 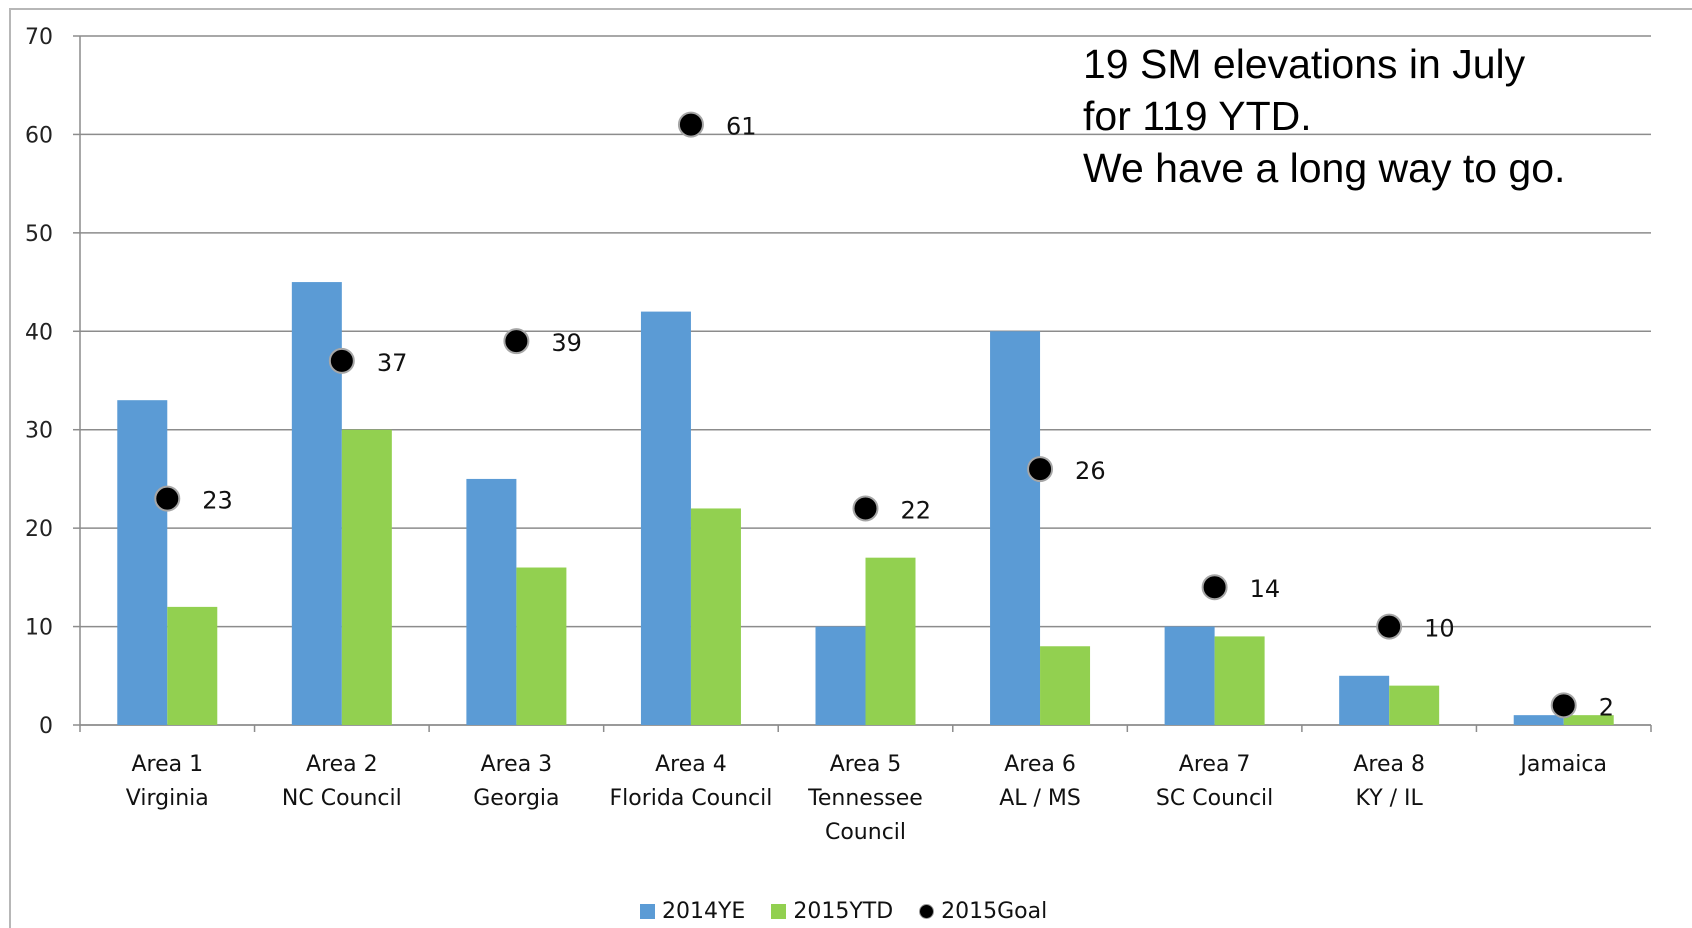 I want to click on goal-data-label-5: 26, so click(x=1090, y=471).